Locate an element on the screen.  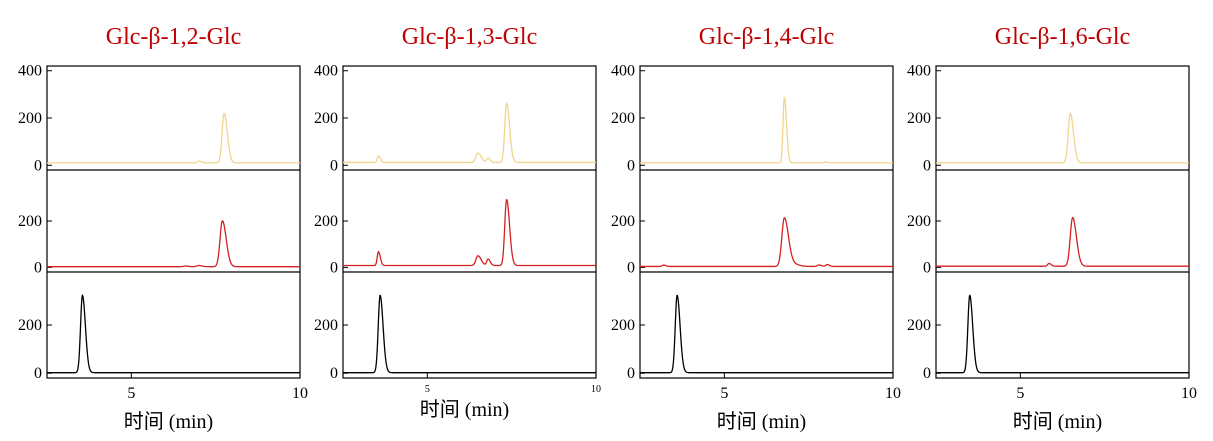
chart-title: Glc-β-1,2-Glc is located at coordinates (174, 37).